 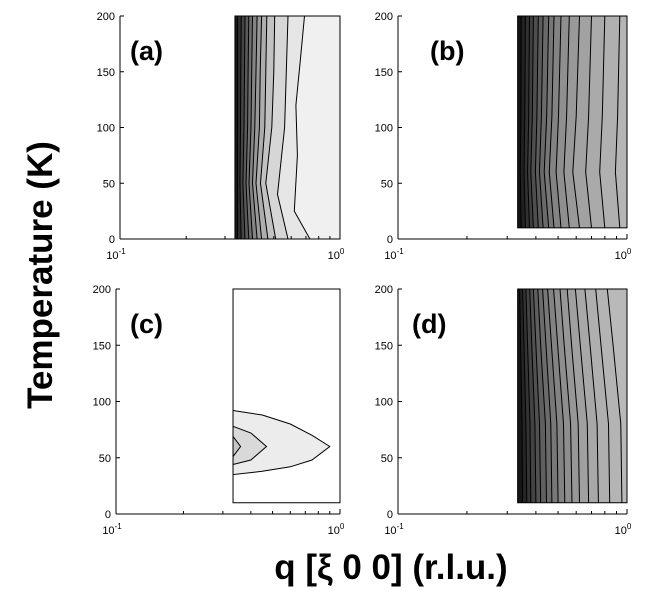 I want to click on panel-label: (b), so click(x=447, y=51).